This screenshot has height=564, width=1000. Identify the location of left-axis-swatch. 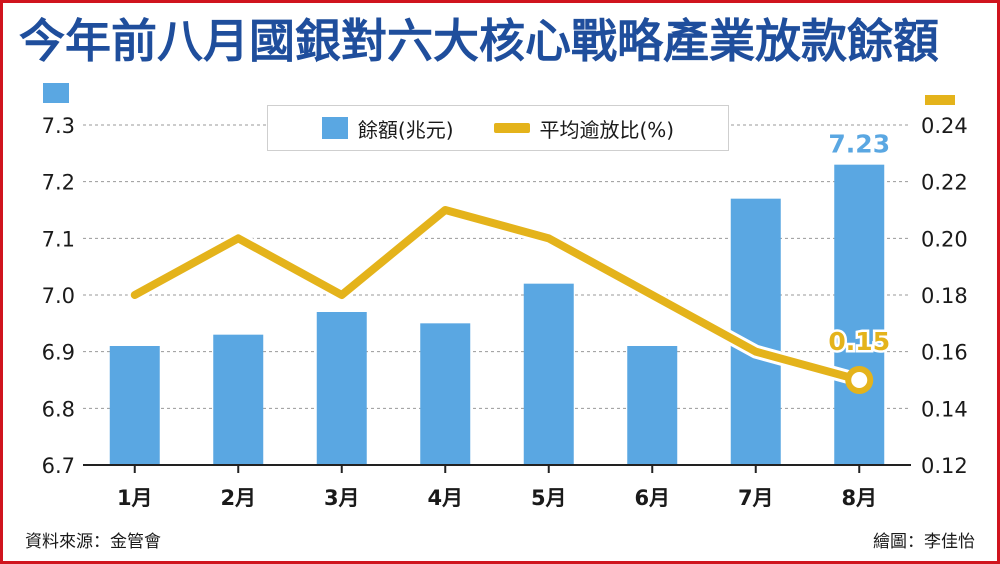
(56, 93).